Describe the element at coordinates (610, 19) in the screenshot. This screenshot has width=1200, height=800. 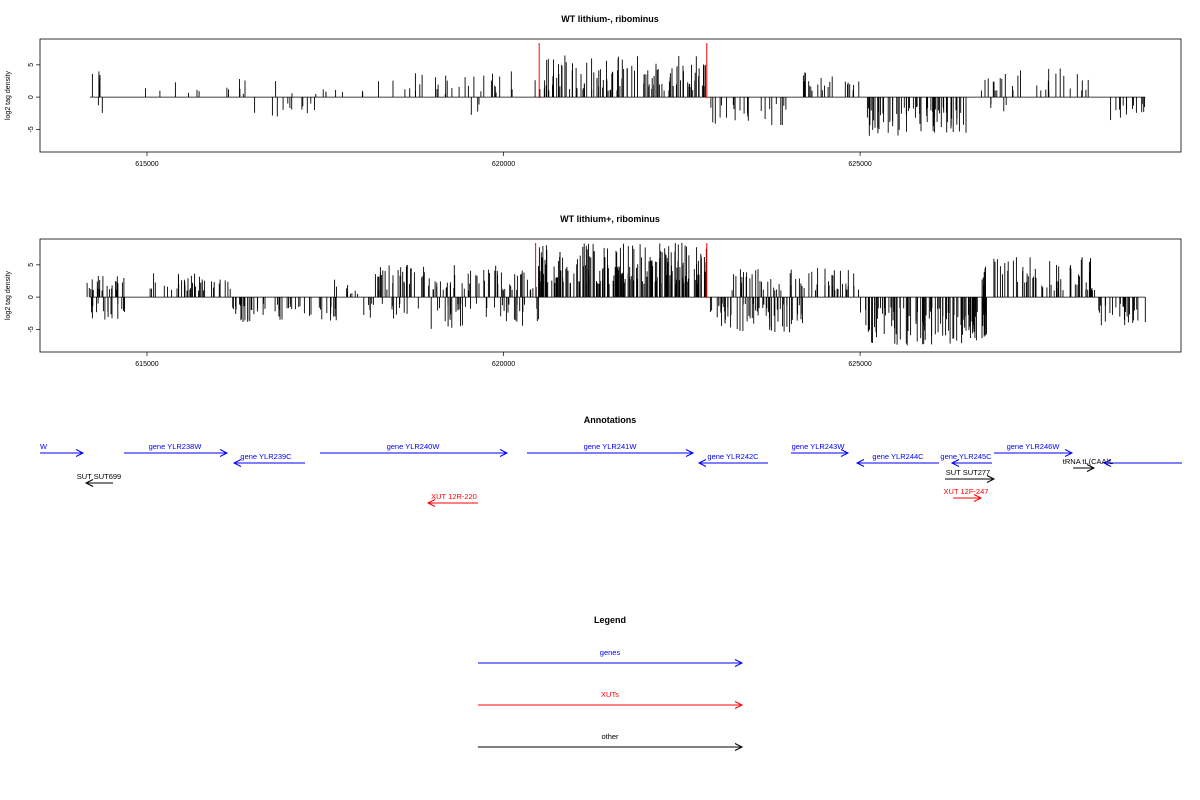
I see `chart-title: WT lithium-, ribominus` at that location.